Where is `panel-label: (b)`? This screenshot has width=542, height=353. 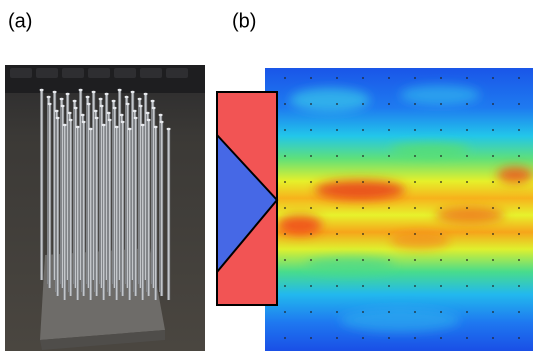
panel-label: (b) is located at coordinates (244, 21).